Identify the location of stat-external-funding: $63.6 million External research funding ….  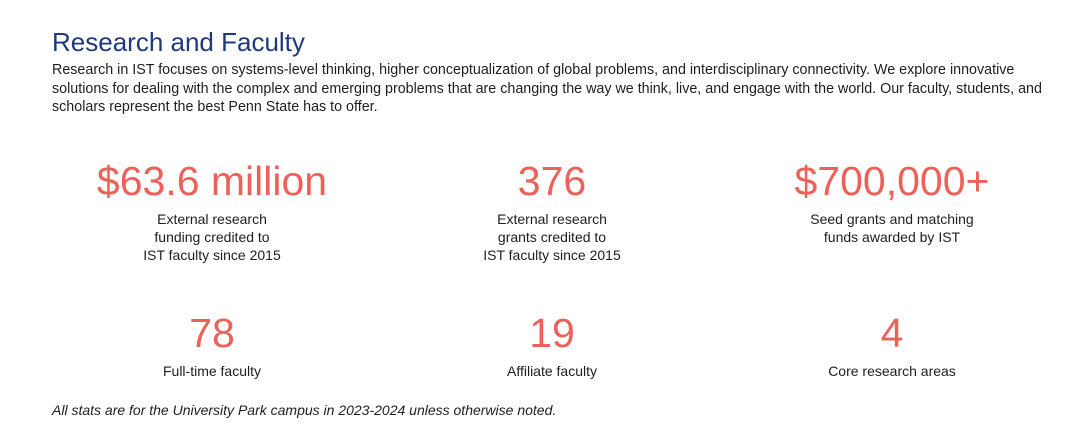
(212, 211).